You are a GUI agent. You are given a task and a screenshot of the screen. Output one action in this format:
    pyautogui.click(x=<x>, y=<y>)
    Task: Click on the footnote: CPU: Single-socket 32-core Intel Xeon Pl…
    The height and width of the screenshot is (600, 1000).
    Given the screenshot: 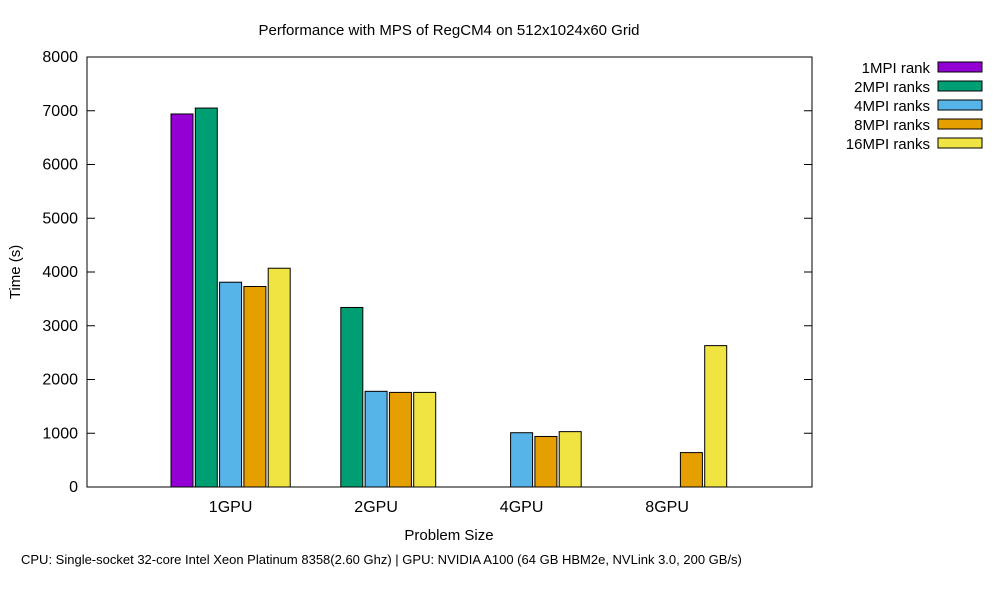 What is the action you would take?
    pyautogui.click(x=381, y=559)
    